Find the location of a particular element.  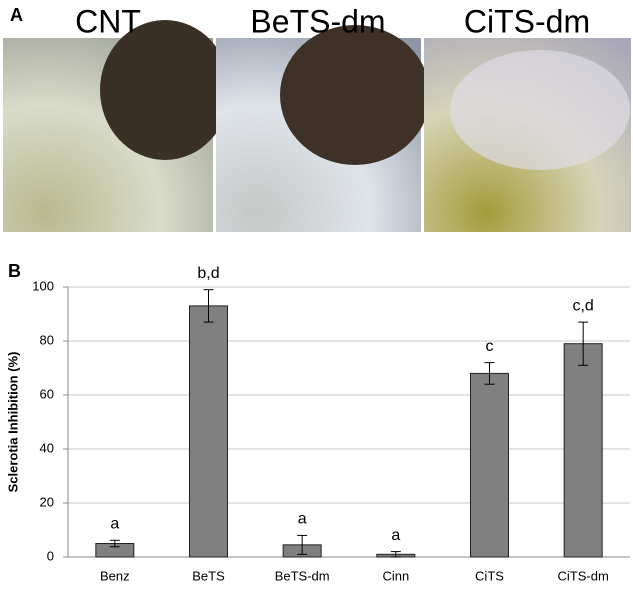

y-axis-label: Sclerotia Inhibition (%) is located at coordinates (12, 422).